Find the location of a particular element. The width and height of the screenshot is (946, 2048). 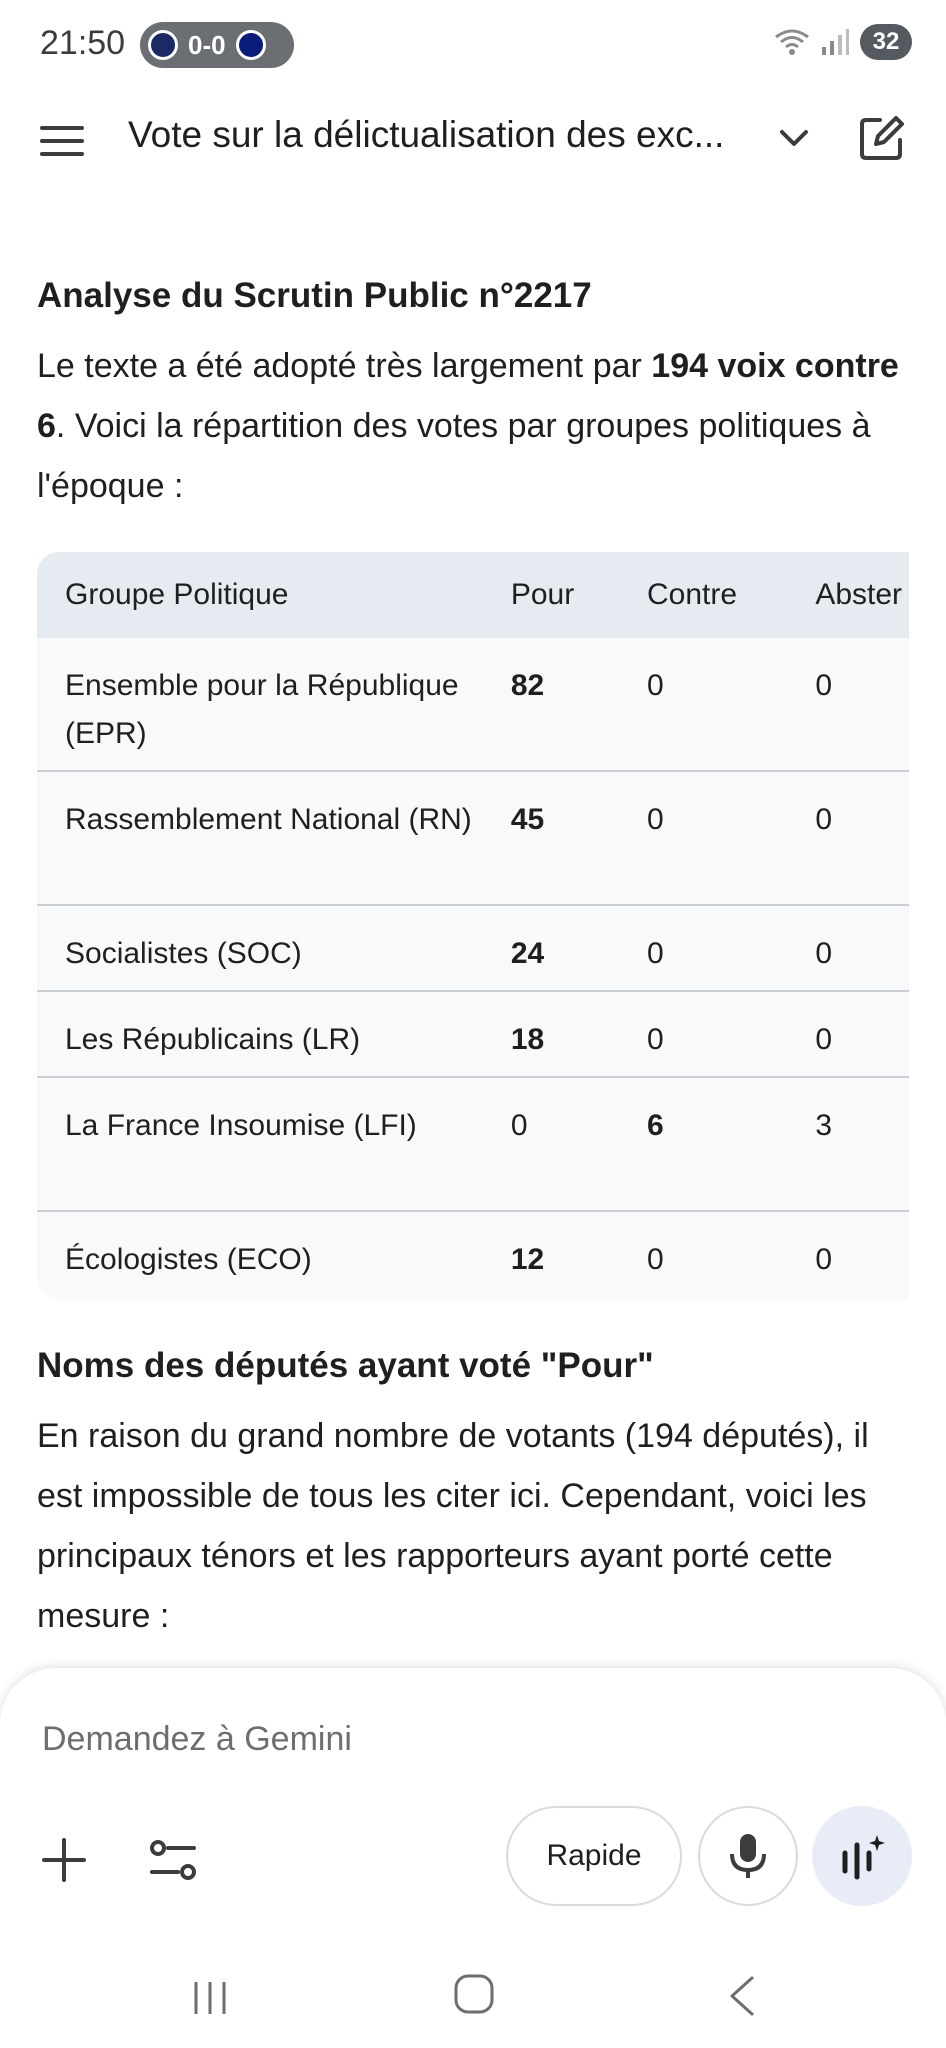

section-heading-2: Noms des députés ayant voté "Pour" is located at coordinates (345, 1365).